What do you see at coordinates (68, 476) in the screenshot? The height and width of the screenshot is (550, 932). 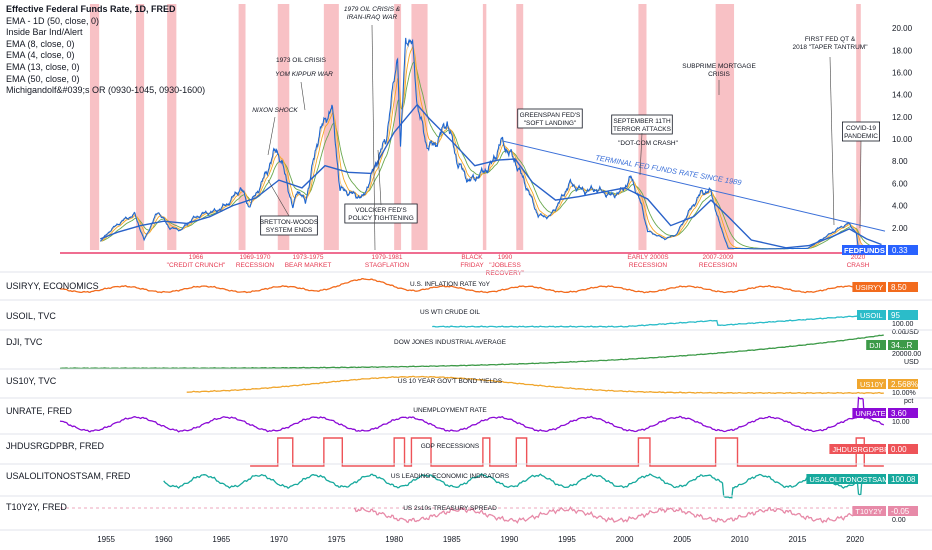 I see `panel-title-usalolitonostsam: USALOLITONOSTSAM, FRED` at bounding box center [68, 476].